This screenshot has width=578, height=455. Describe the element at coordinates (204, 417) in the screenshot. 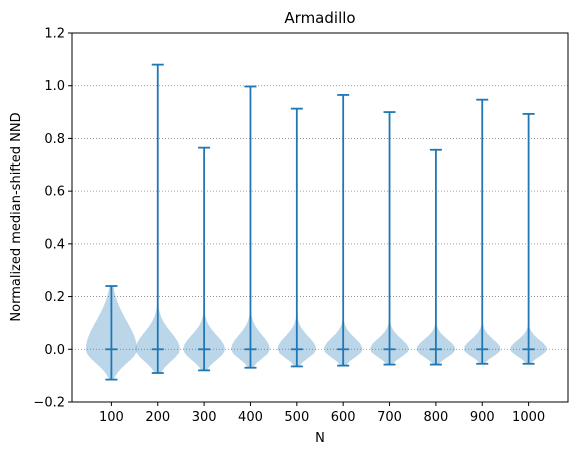

I see `x-tick-label: 300` at that location.